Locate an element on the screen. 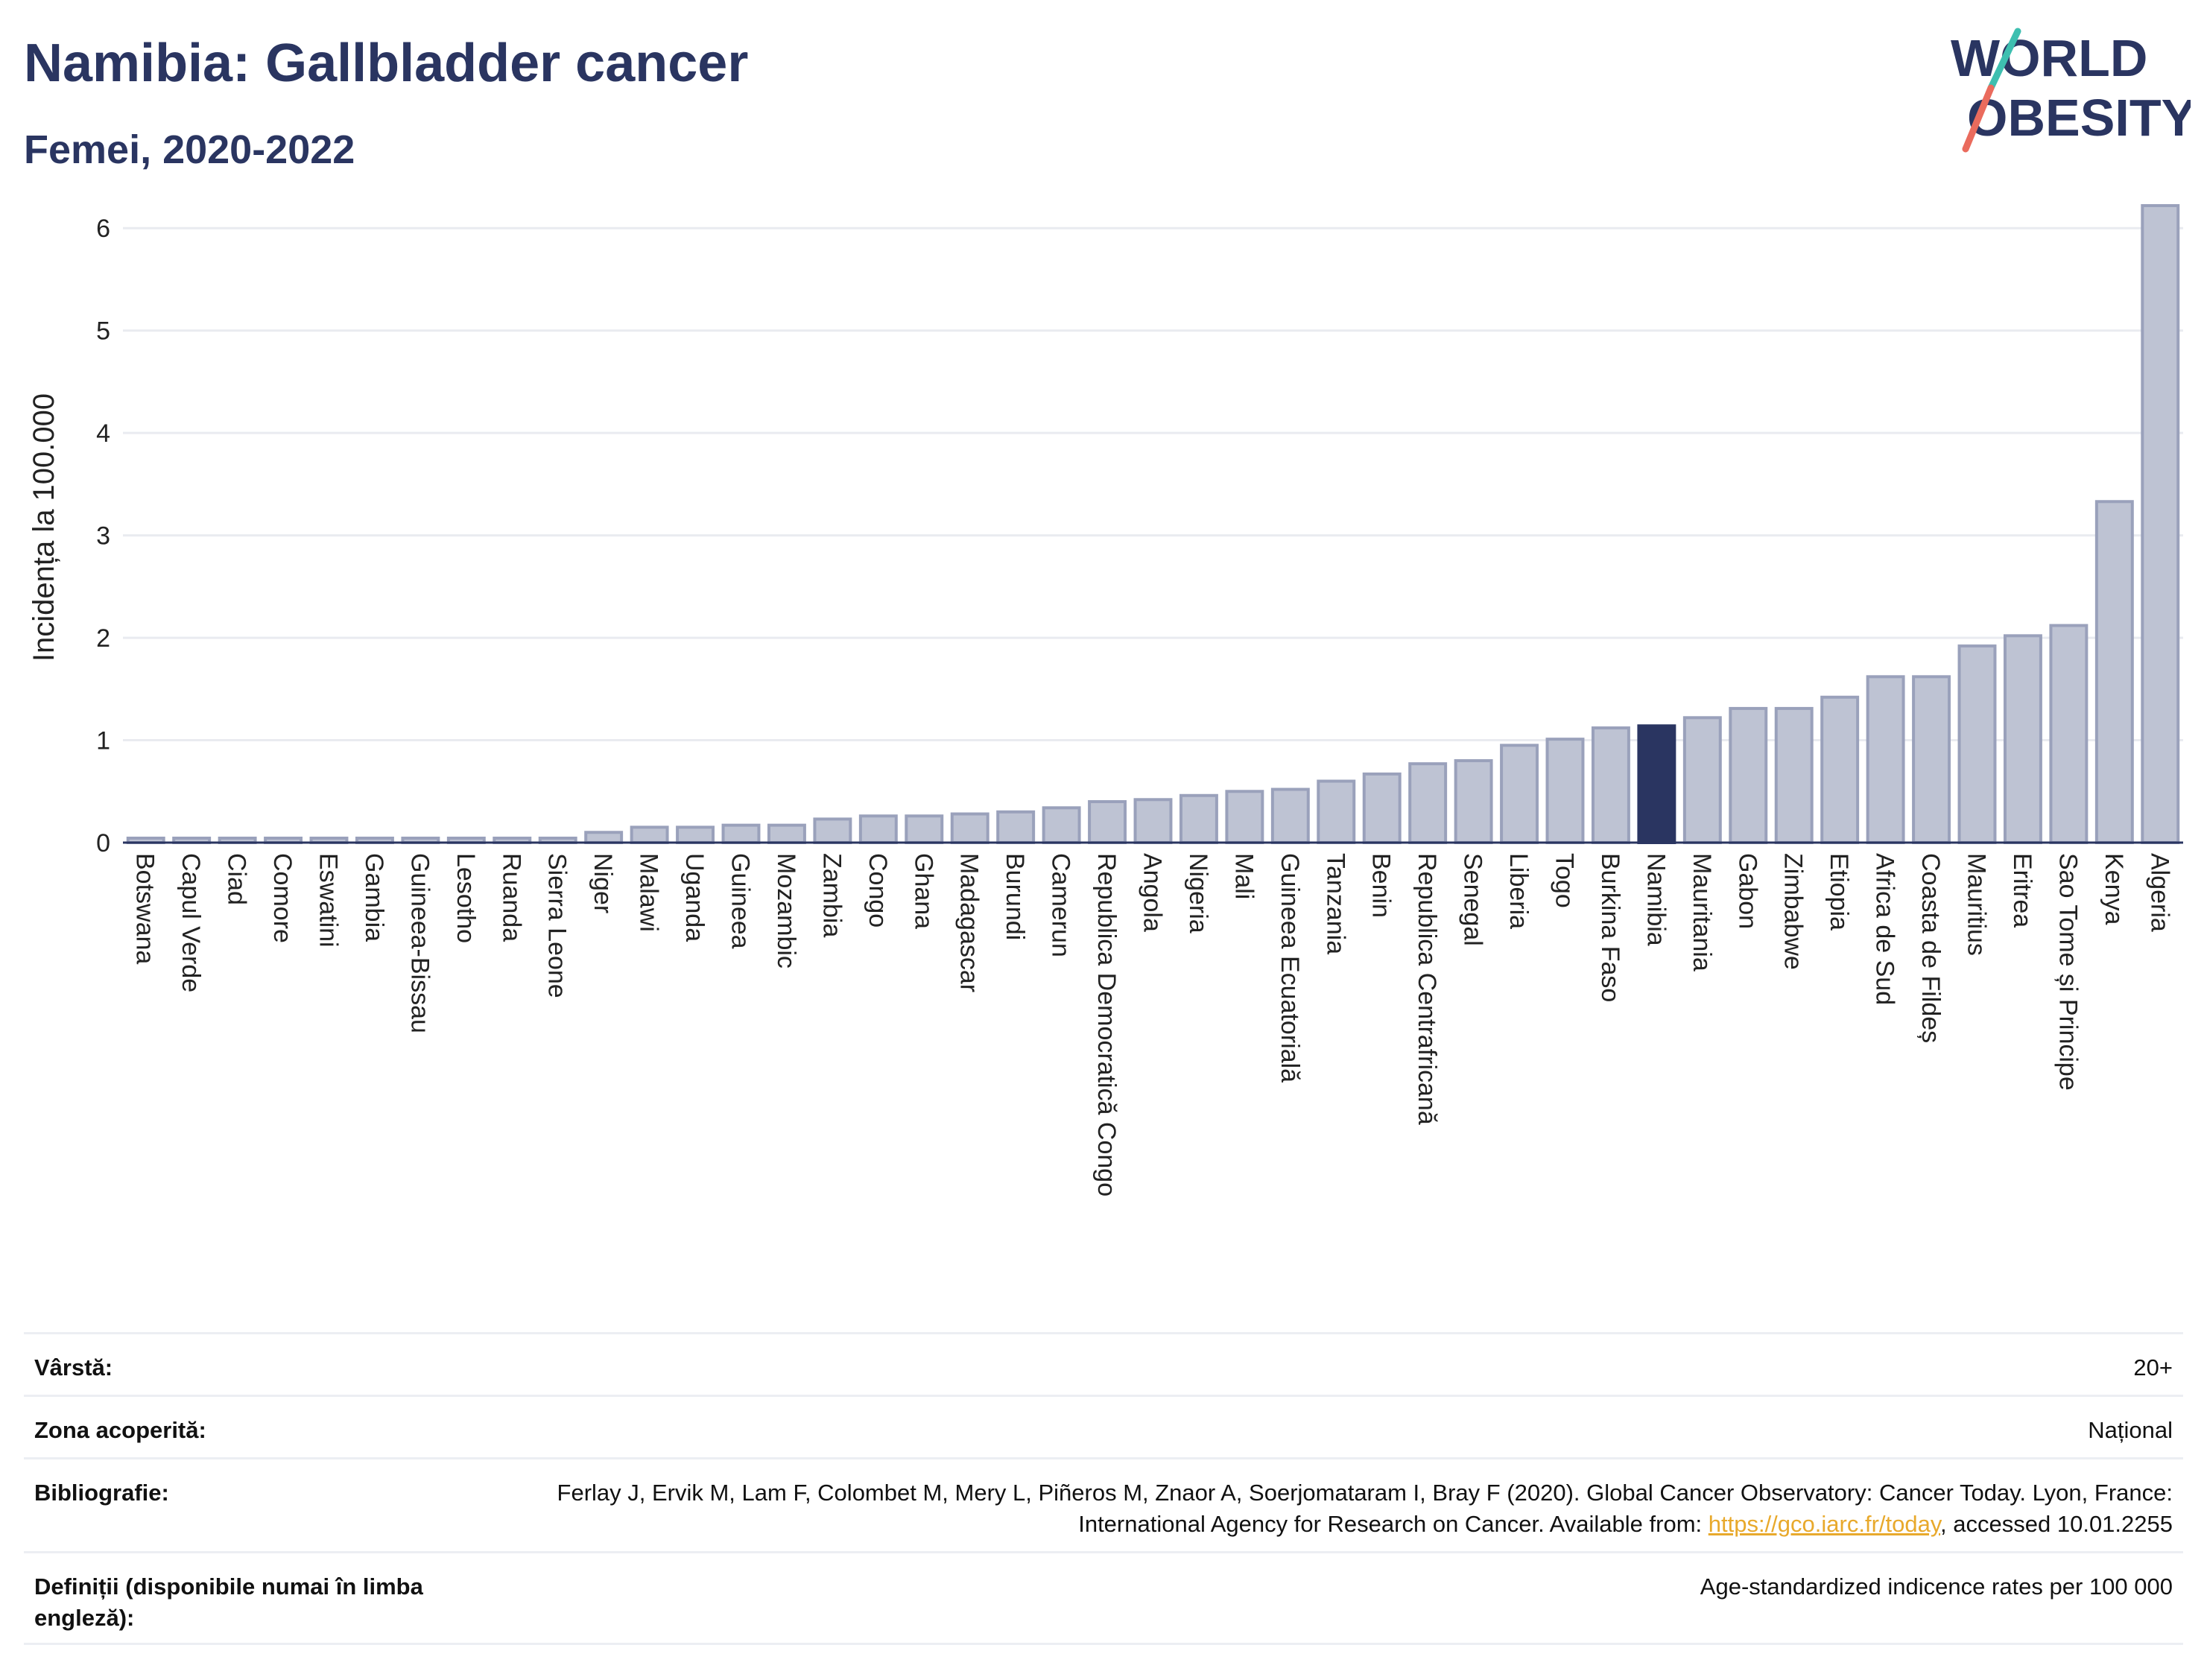 The height and width of the screenshot is (1680, 2204). x-tick-label: Senegal is located at coordinates (1473, 899).